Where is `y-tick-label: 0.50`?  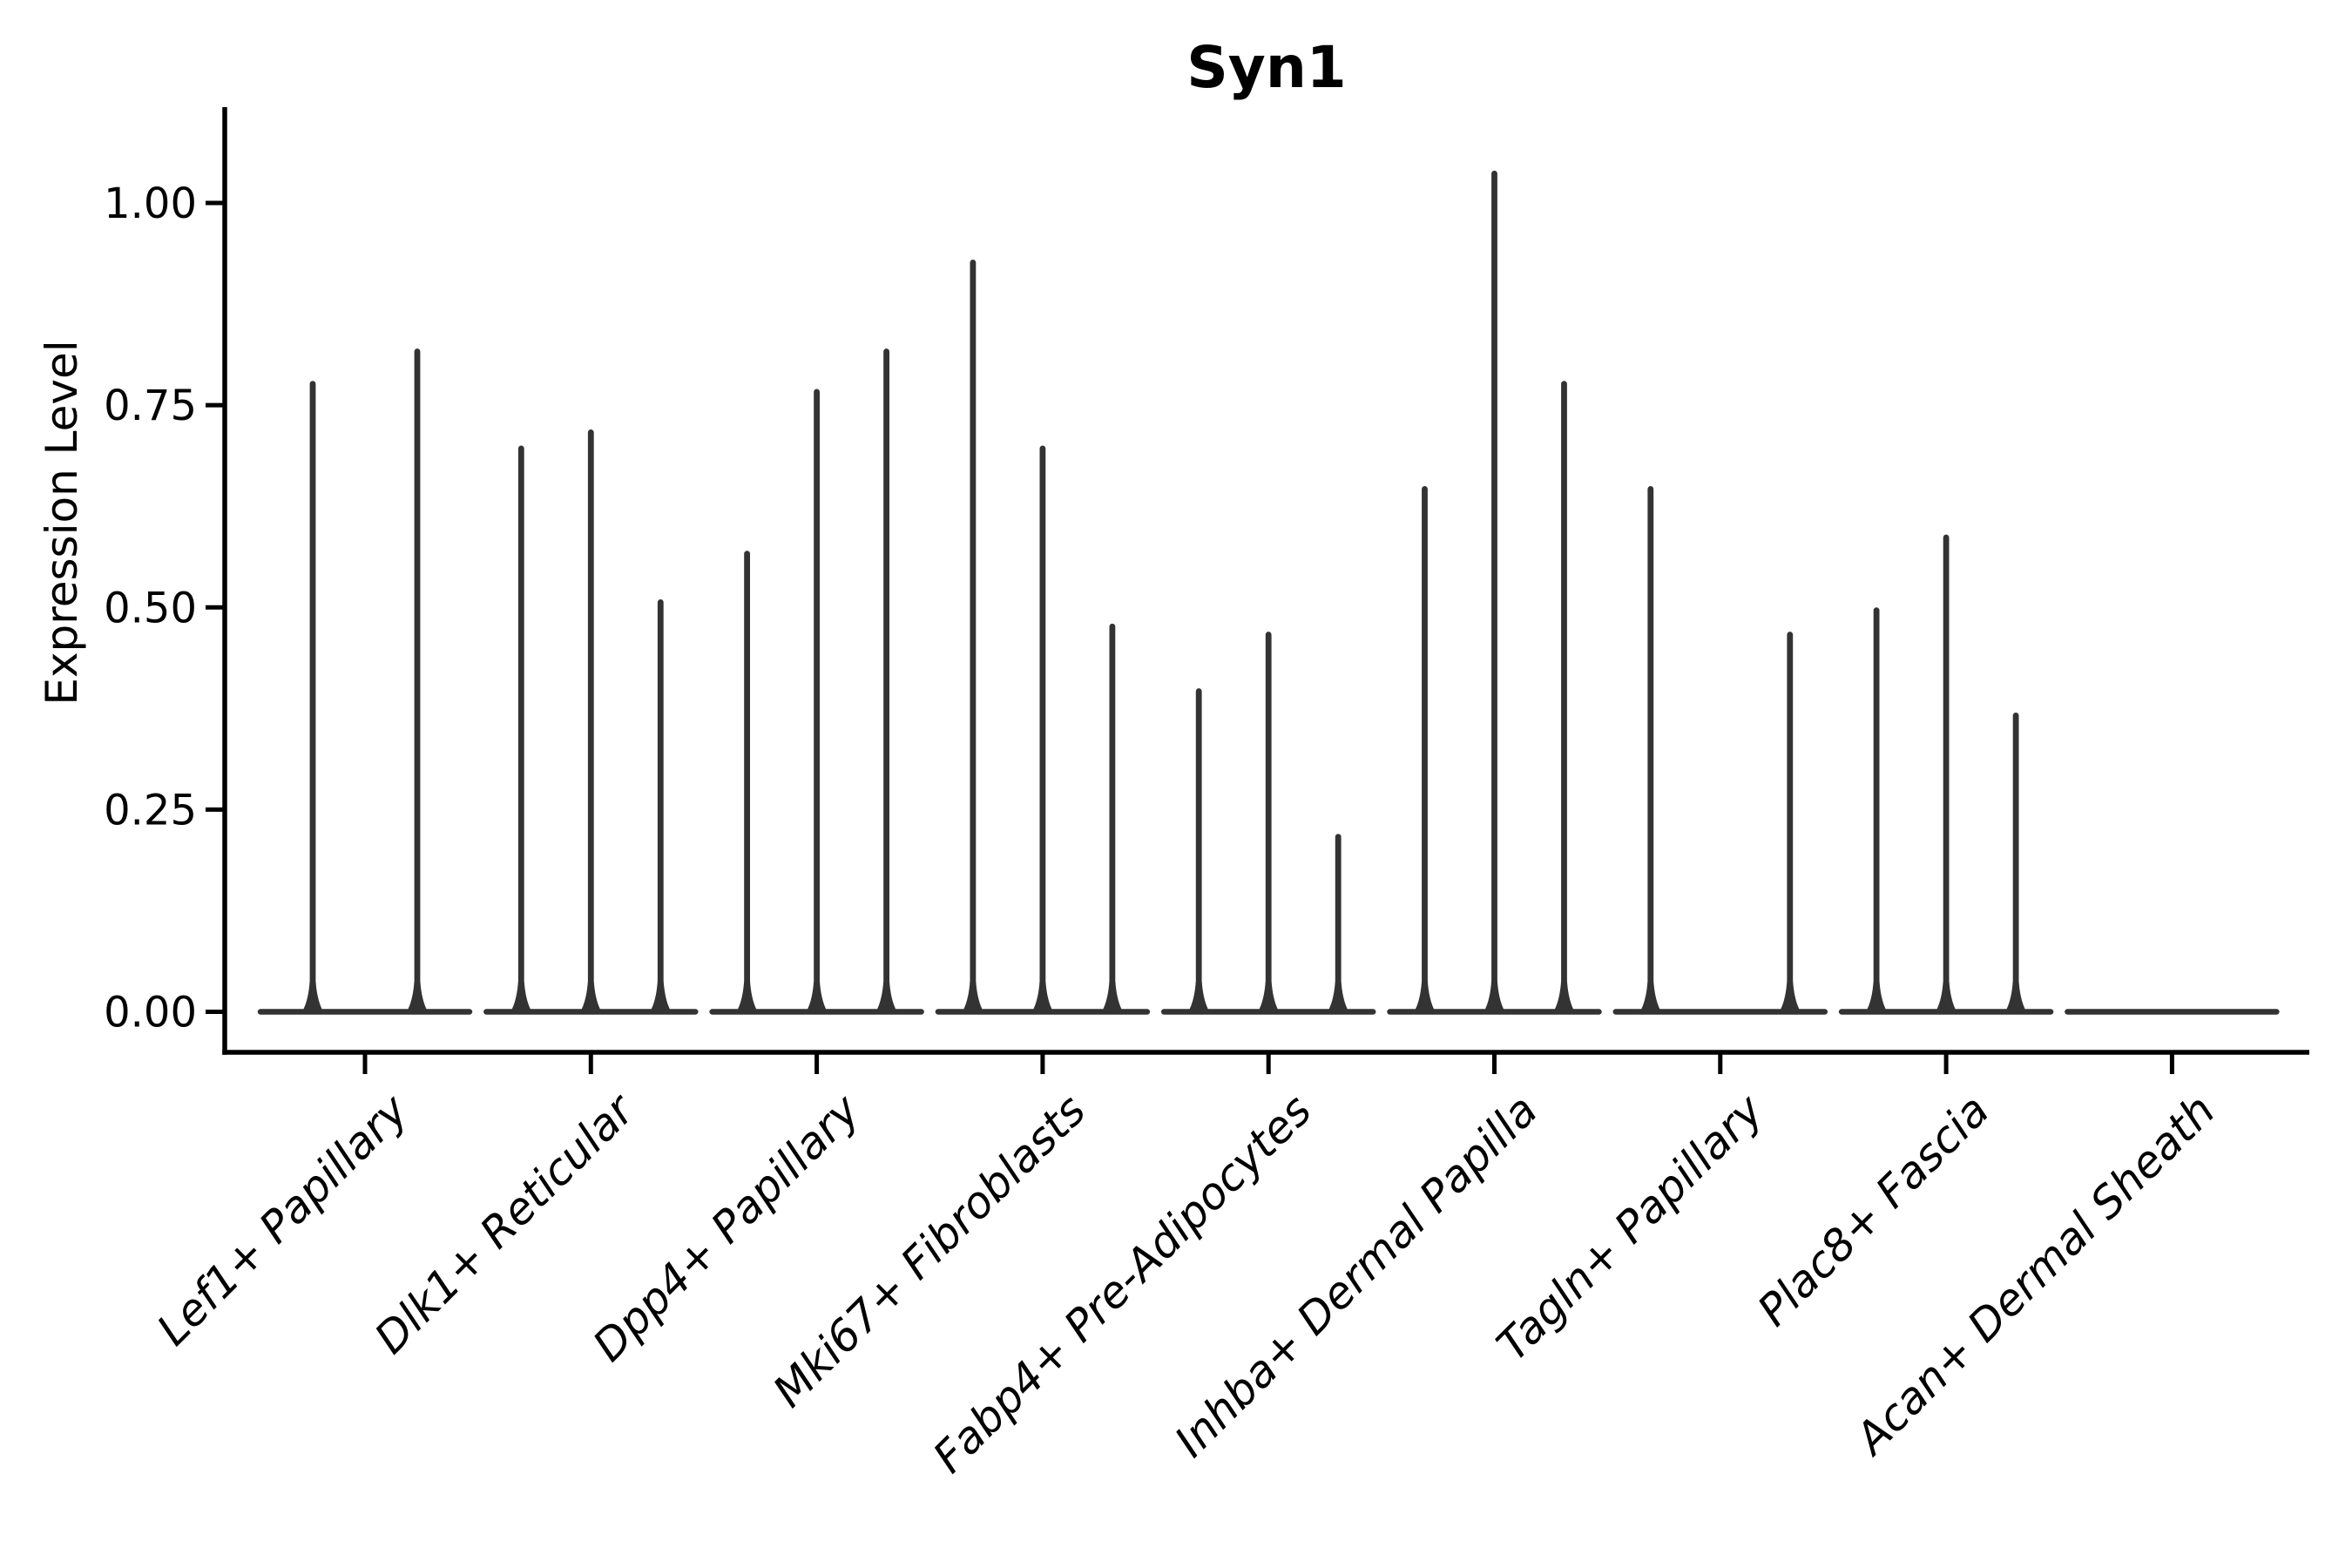
y-tick-label: 0.50 is located at coordinates (150, 608).